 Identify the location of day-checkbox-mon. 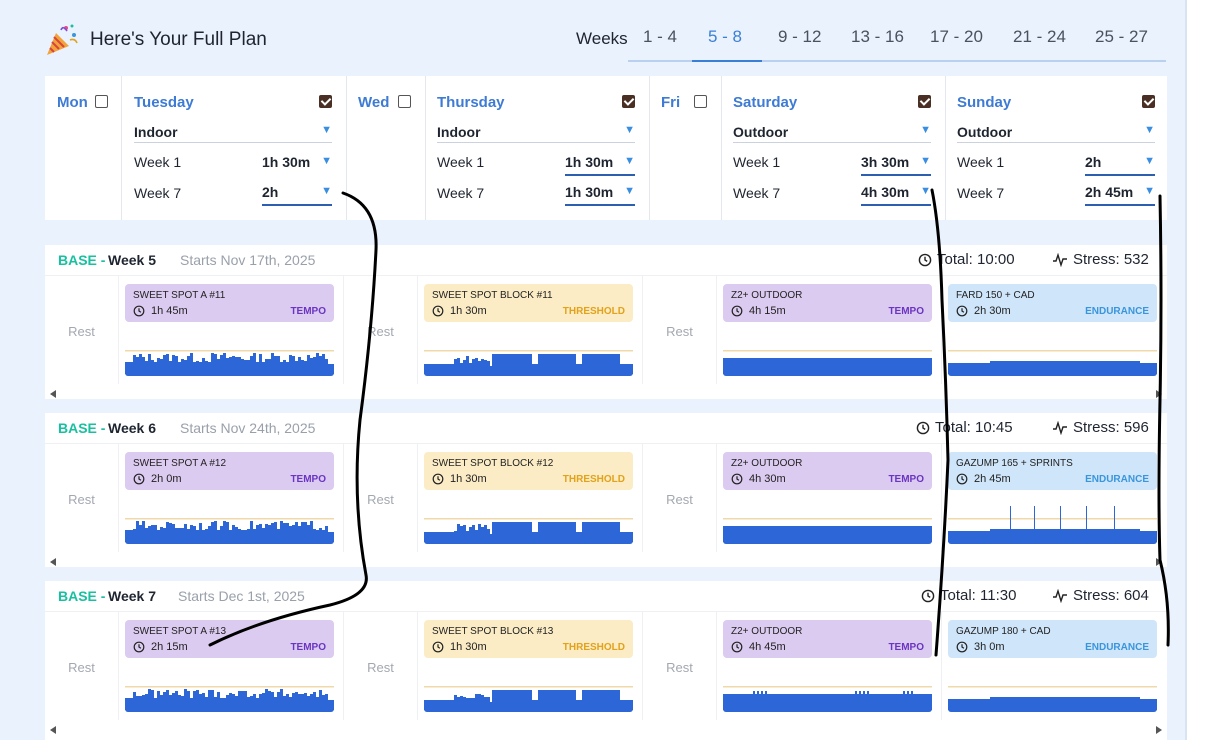
(101, 101).